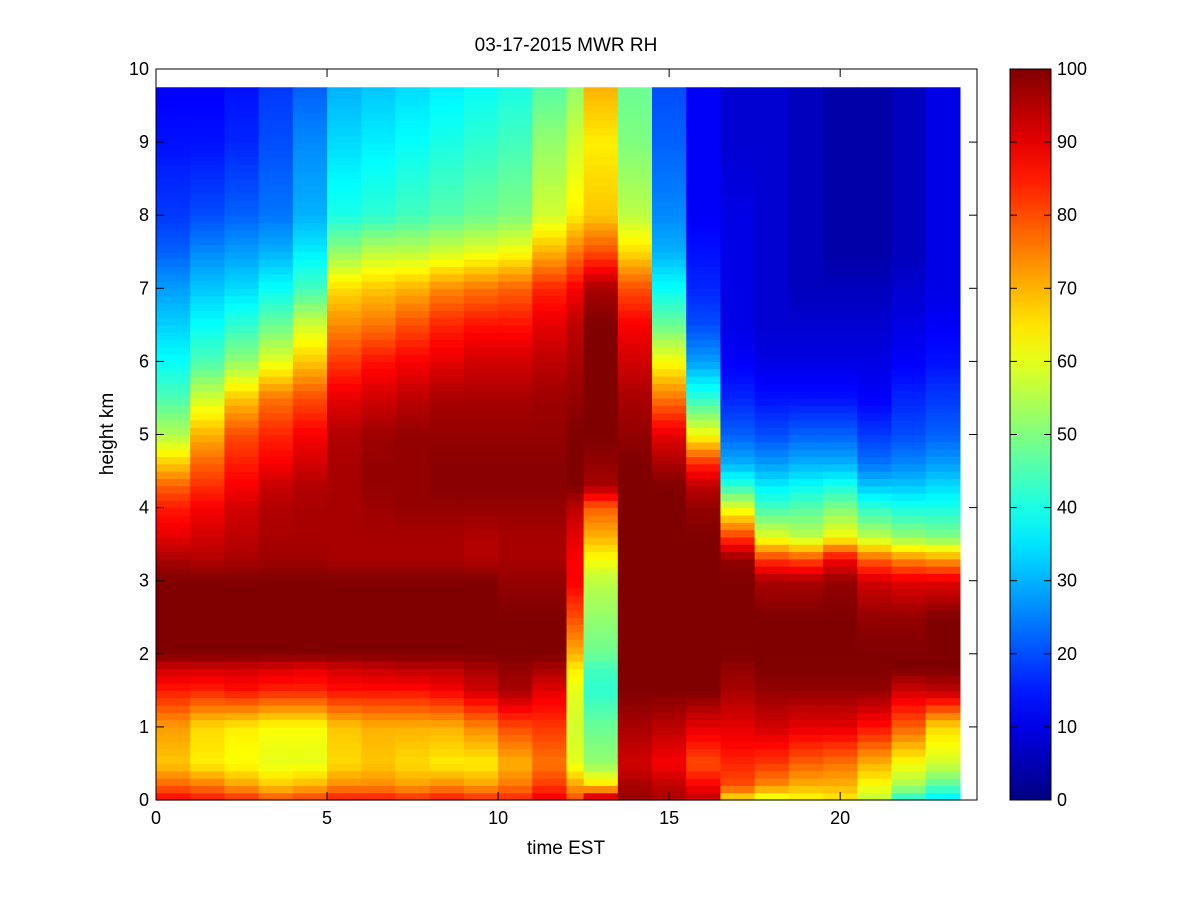 The image size is (1200, 900). What do you see at coordinates (156, 818) in the screenshot?
I see `x-tick-label: 0` at bounding box center [156, 818].